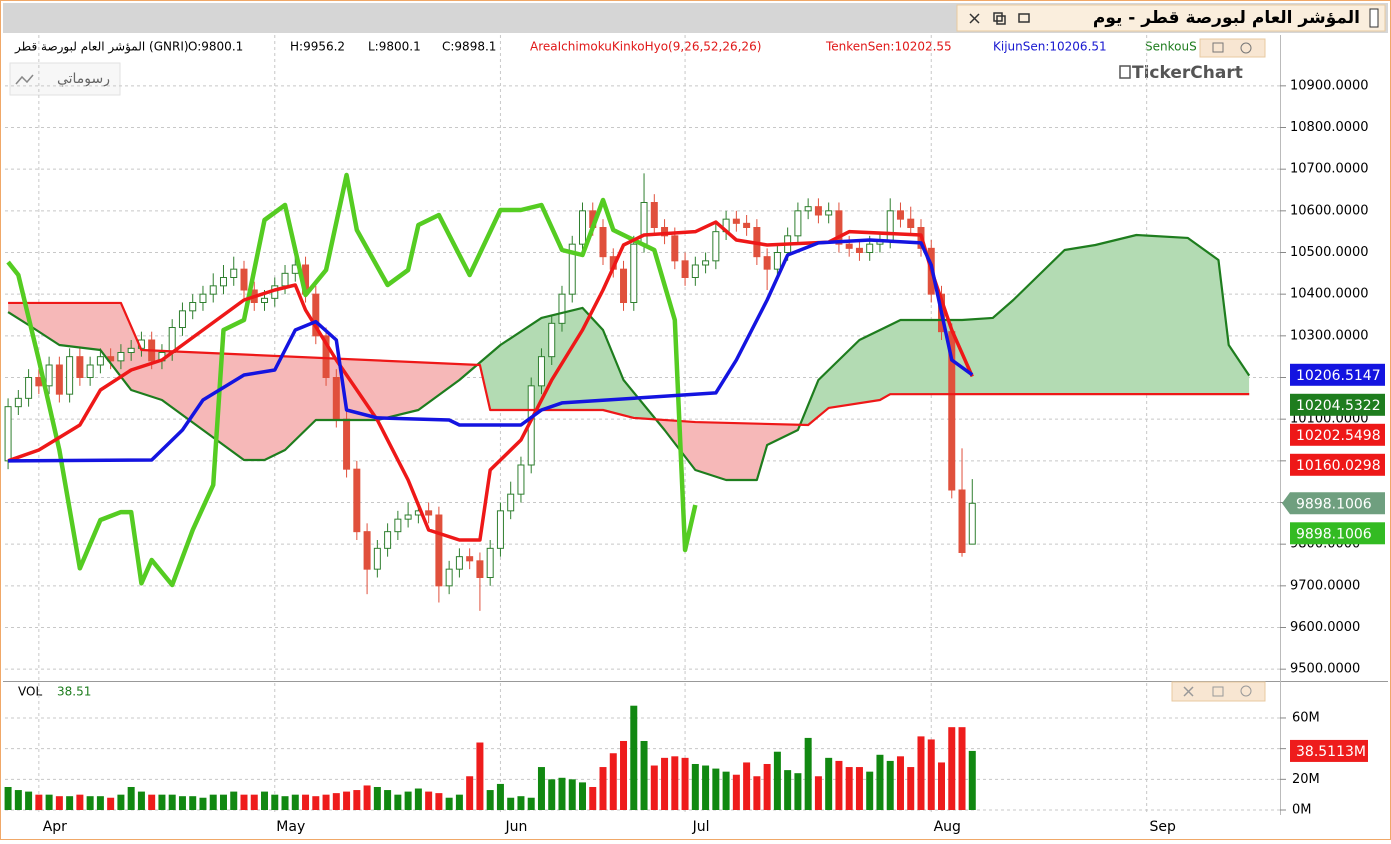  I want to click on drawings-button, so click(65, 79).